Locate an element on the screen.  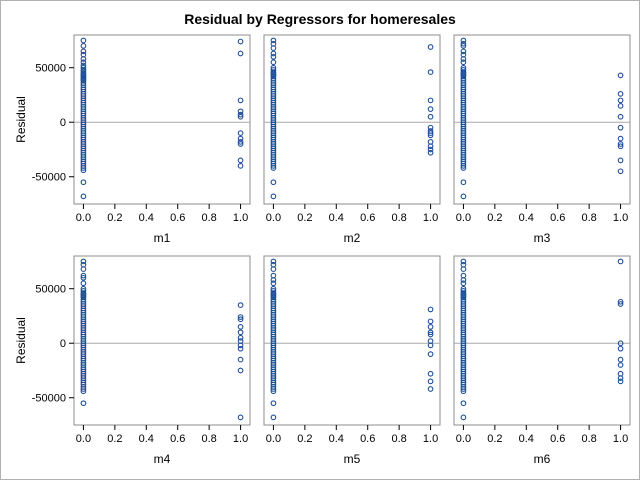
x-axis-label: m3 is located at coordinates (542, 238).